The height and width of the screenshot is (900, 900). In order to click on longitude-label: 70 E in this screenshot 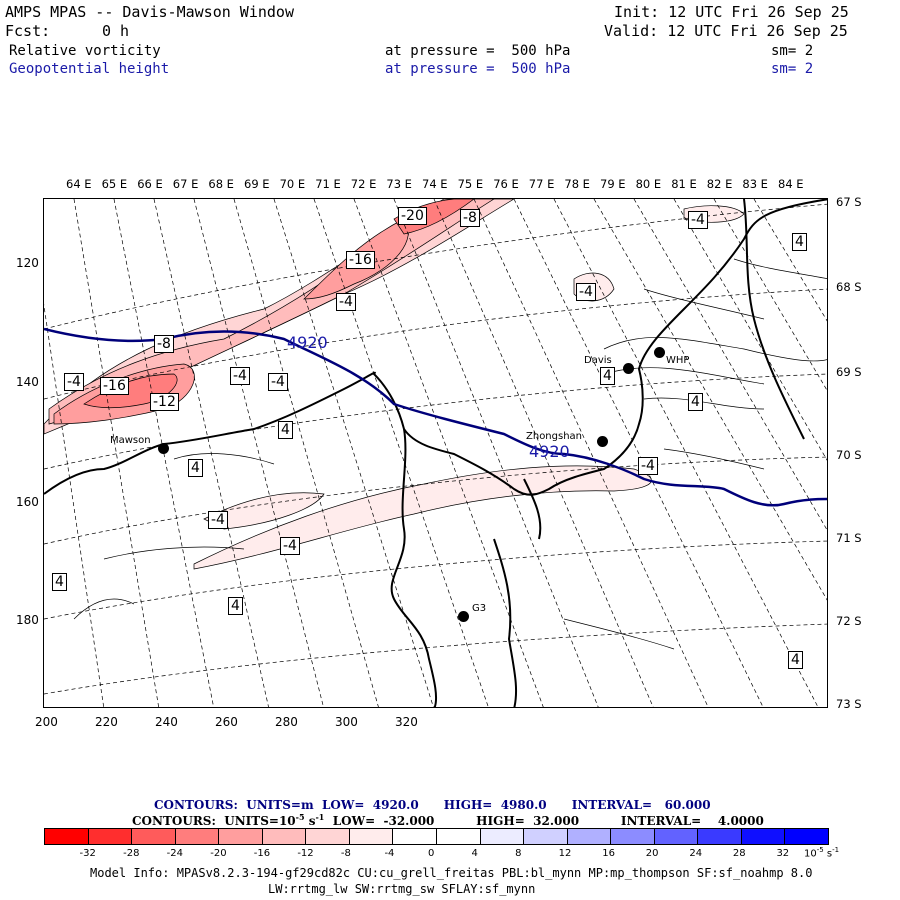, I will do `click(292, 184)`.